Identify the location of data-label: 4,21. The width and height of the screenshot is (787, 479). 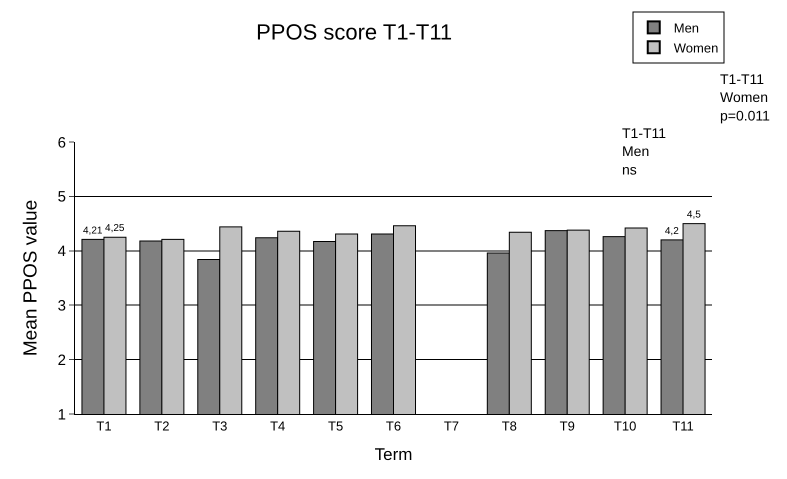
(93, 230).